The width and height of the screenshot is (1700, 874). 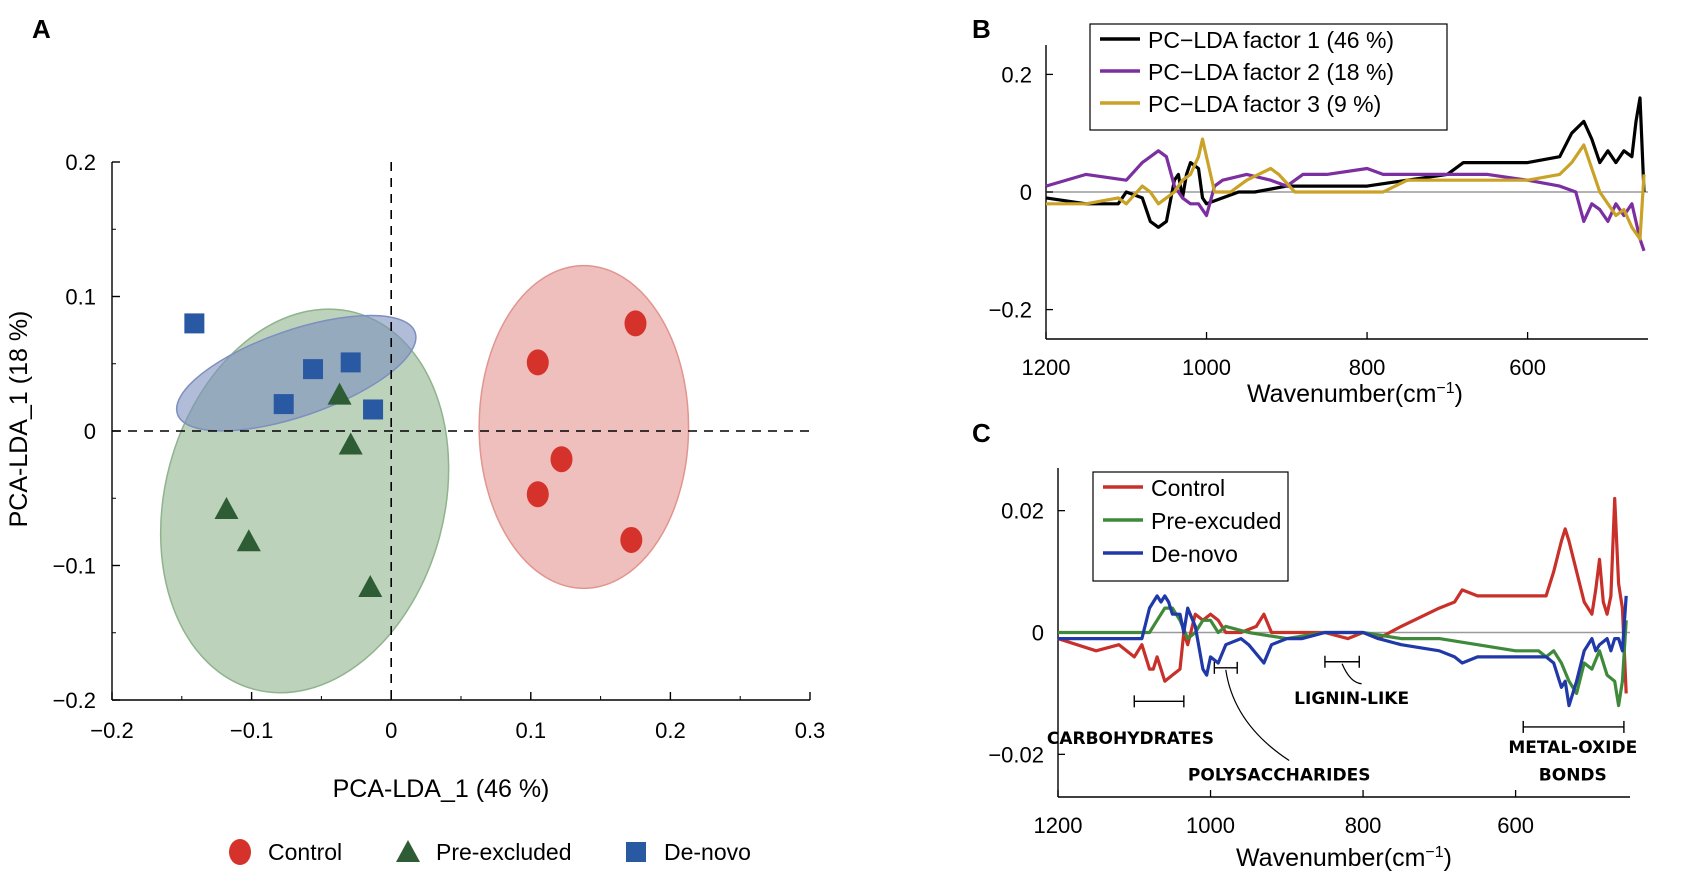 What do you see at coordinates (19, 419) in the screenshot?
I see `y-axis-title: PCA-LDA_1 (18 %)` at bounding box center [19, 419].